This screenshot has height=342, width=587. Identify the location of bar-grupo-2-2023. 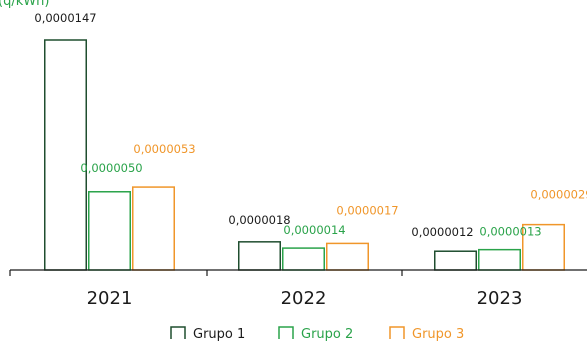
(499, 259).